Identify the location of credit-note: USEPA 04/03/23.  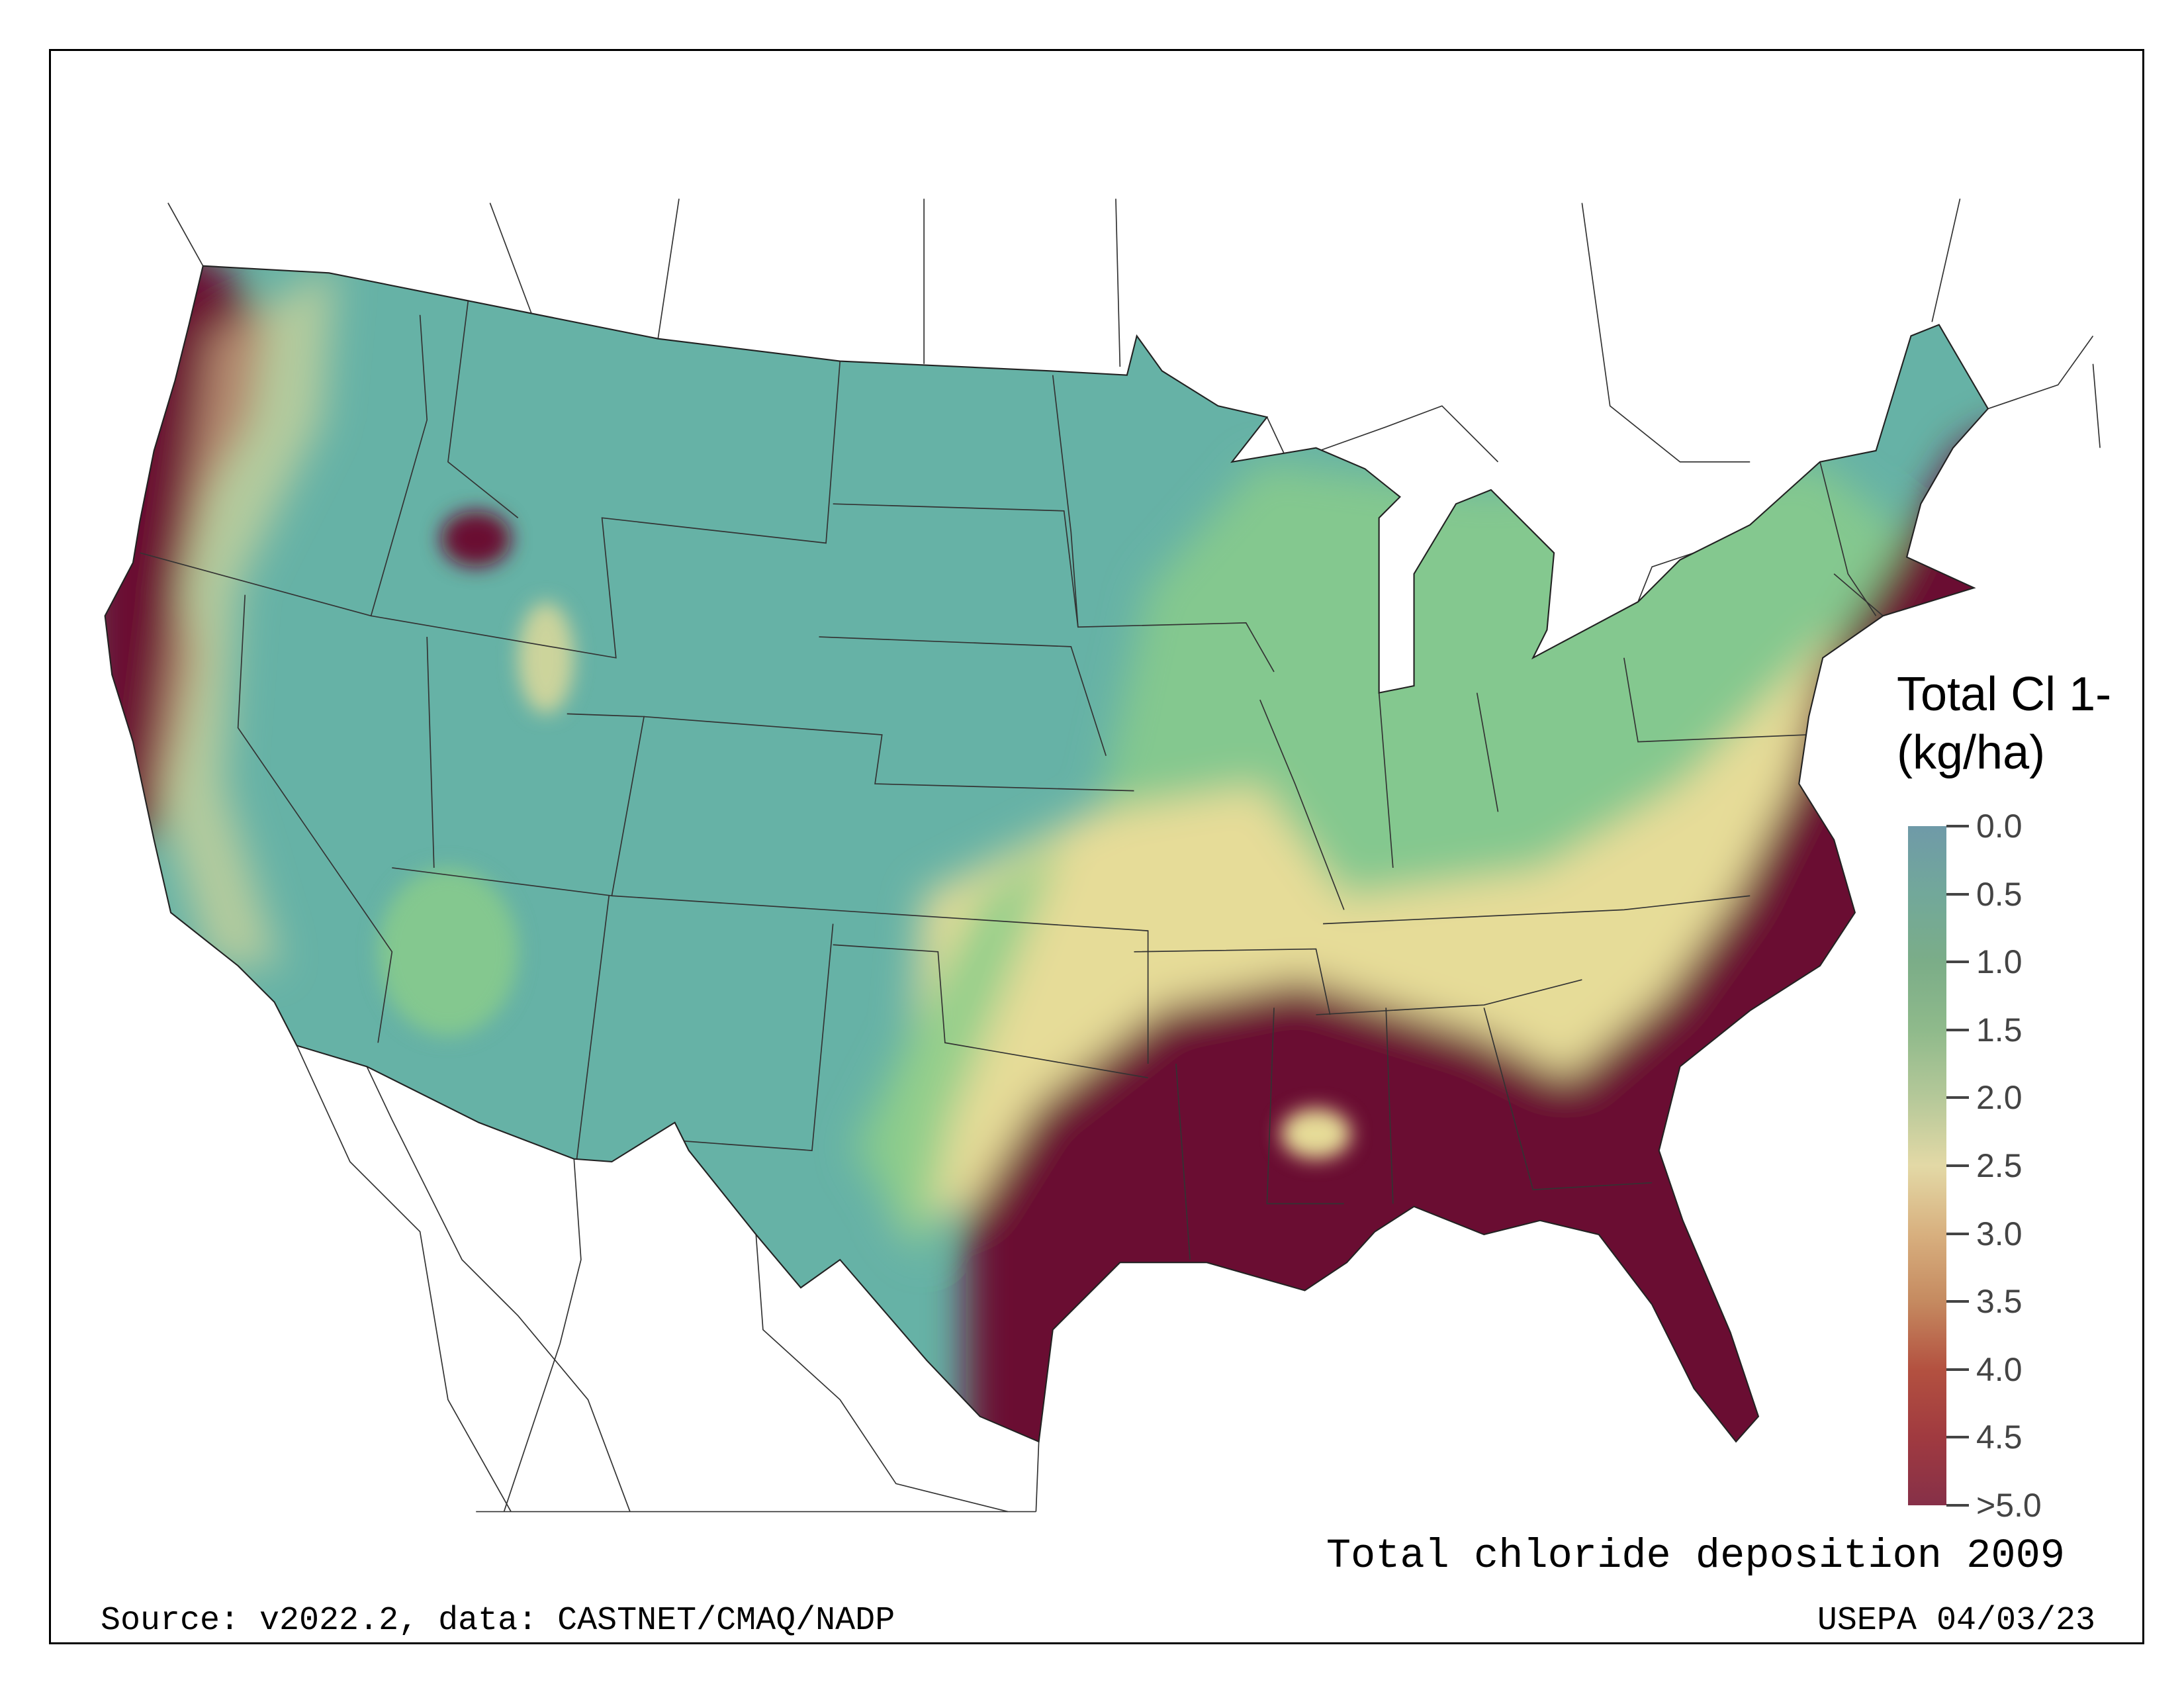
(1956, 1621).